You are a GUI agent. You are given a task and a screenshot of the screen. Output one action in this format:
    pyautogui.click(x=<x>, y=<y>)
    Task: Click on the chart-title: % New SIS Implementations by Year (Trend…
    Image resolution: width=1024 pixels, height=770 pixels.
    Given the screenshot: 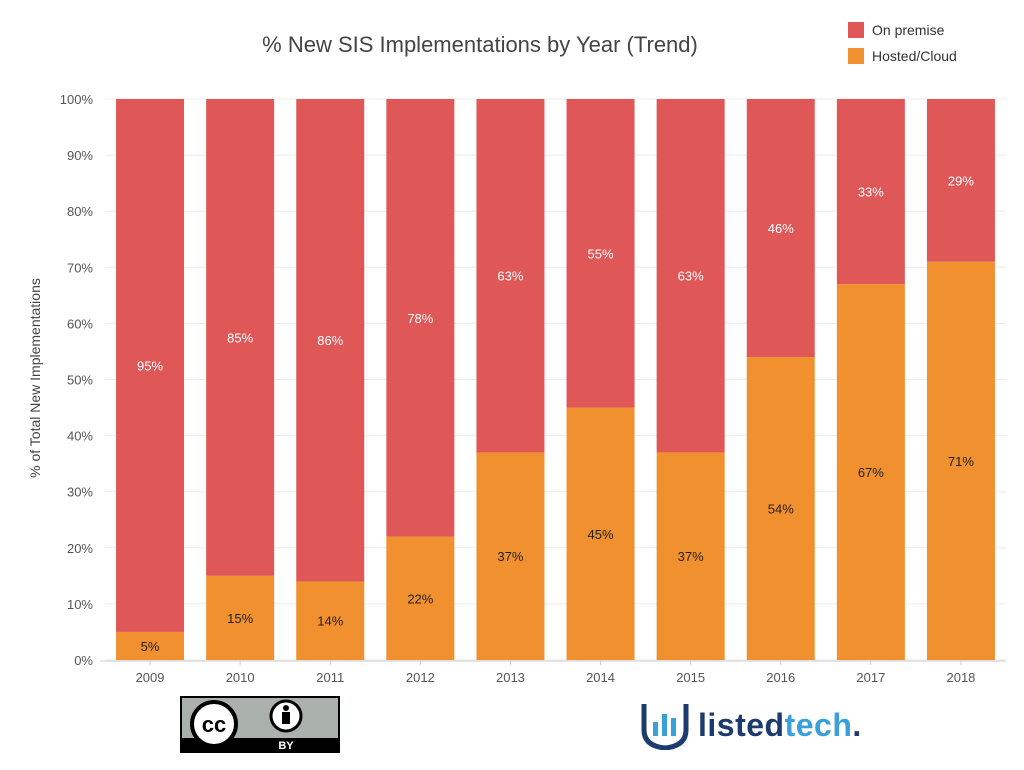 What is the action you would take?
    pyautogui.click(x=480, y=44)
    